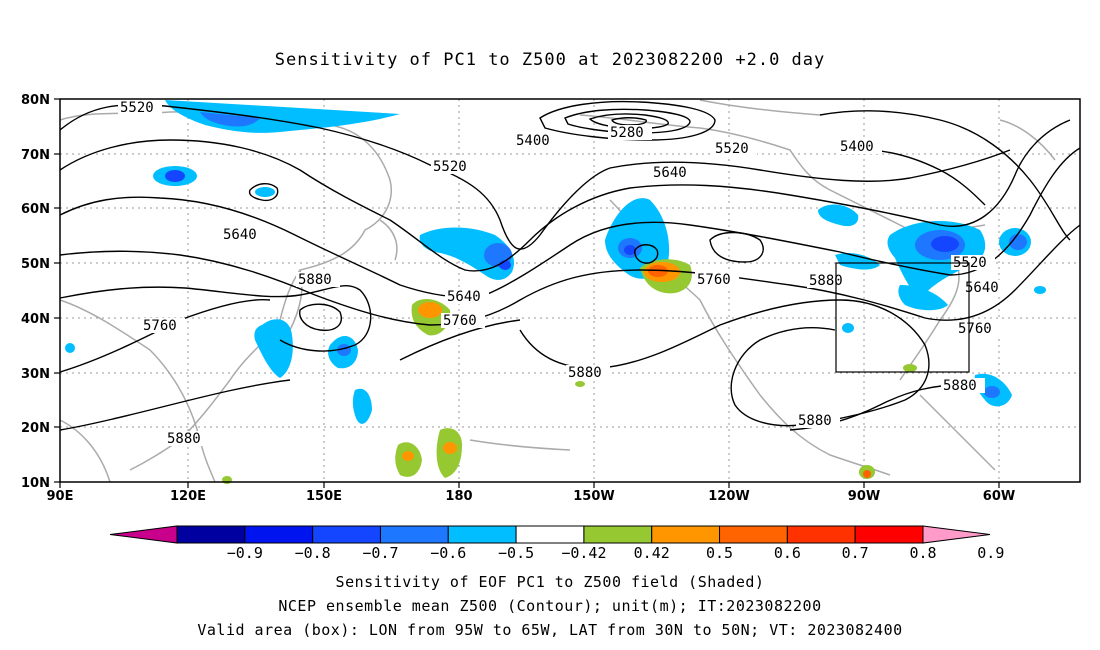  What do you see at coordinates (245, 553) in the screenshot?
I see `colorbar-label: −0.9` at bounding box center [245, 553].